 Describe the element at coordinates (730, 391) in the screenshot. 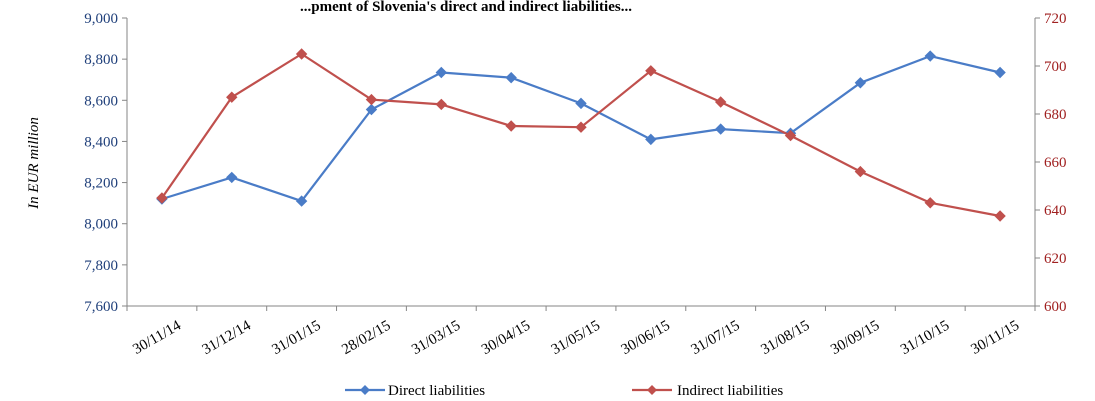

I see `legend-label: Indirect liabilities` at that location.